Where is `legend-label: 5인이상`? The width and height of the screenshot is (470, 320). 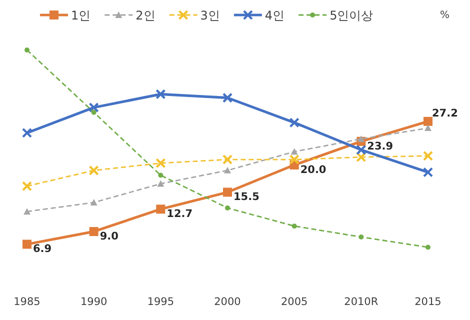
legend-label: 5인이상 is located at coordinates (352, 15).